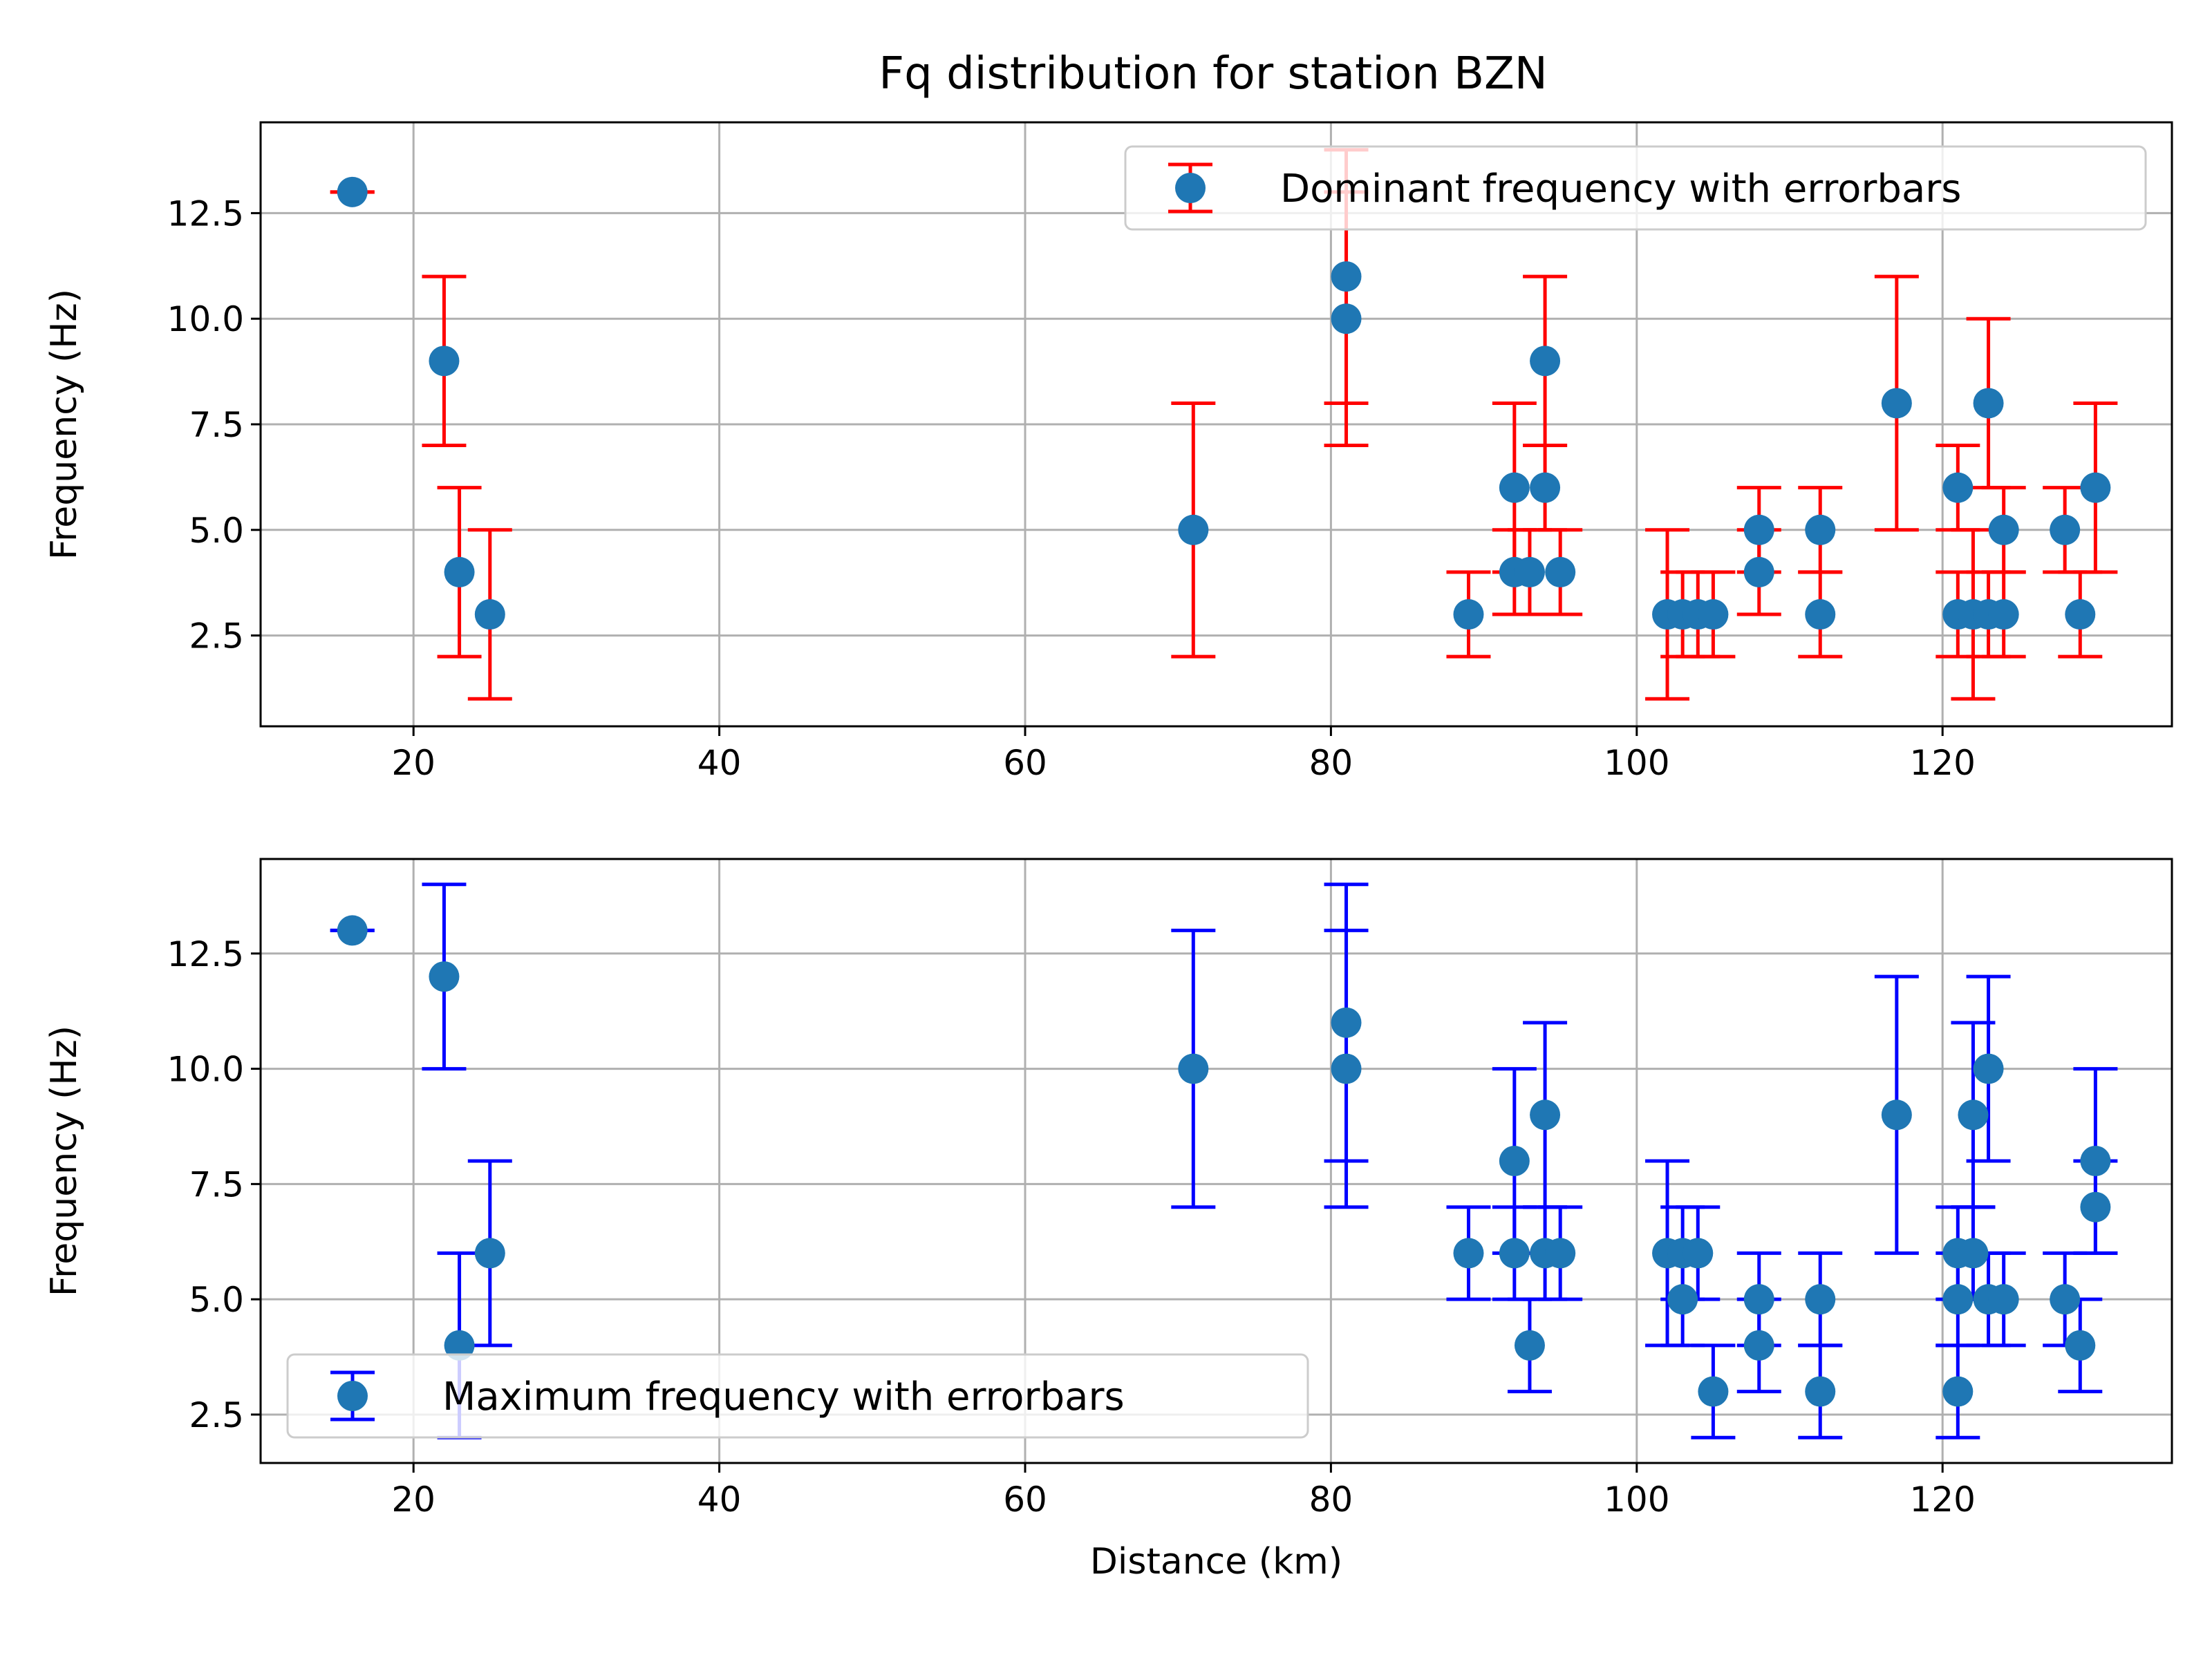 This screenshot has width=2212, height=1662. I want to click on chart-title: Fq distribution for station BZN, so click(1213, 74).